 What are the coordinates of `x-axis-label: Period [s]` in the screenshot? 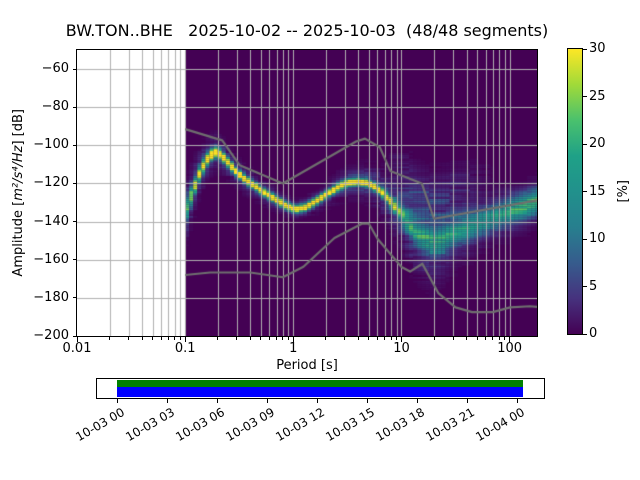 It's located at (307, 365).